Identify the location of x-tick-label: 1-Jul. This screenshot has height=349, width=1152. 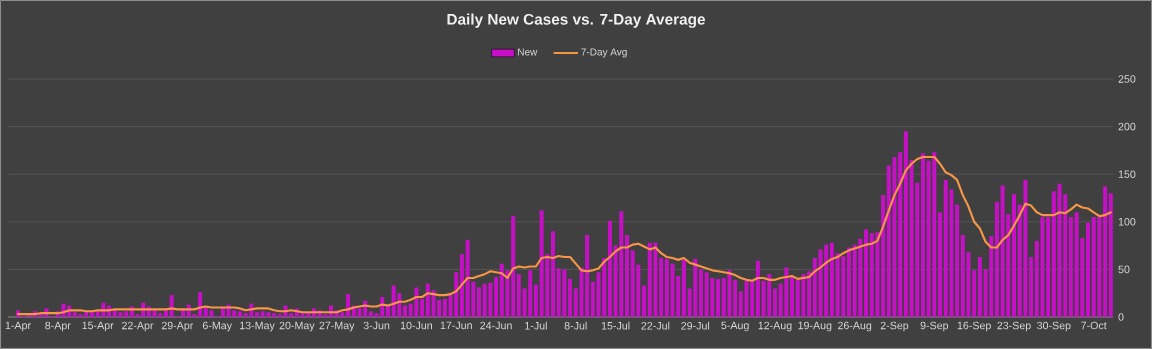
(536, 325).